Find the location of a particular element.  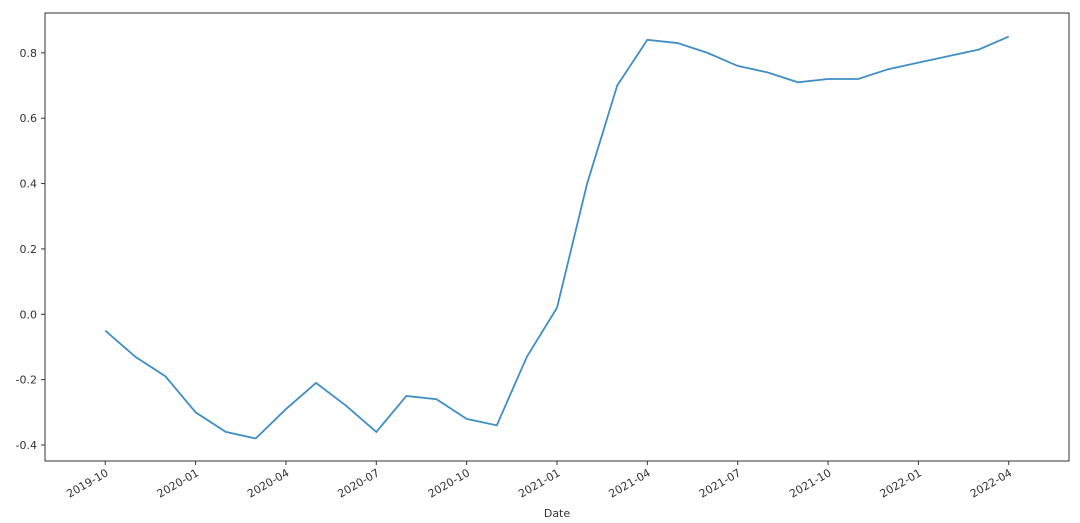

x-tick-label: 2022-01 is located at coordinates (901, 483).